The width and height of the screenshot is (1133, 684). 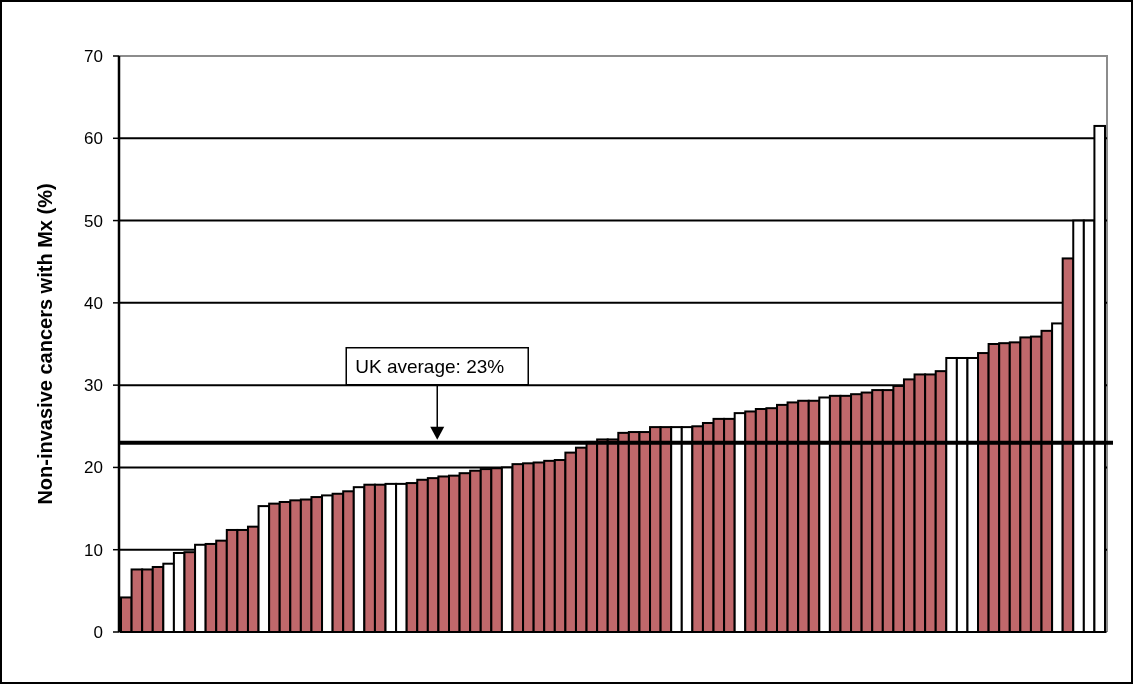 I want to click on y-tick-label: 50, so click(x=93, y=221).